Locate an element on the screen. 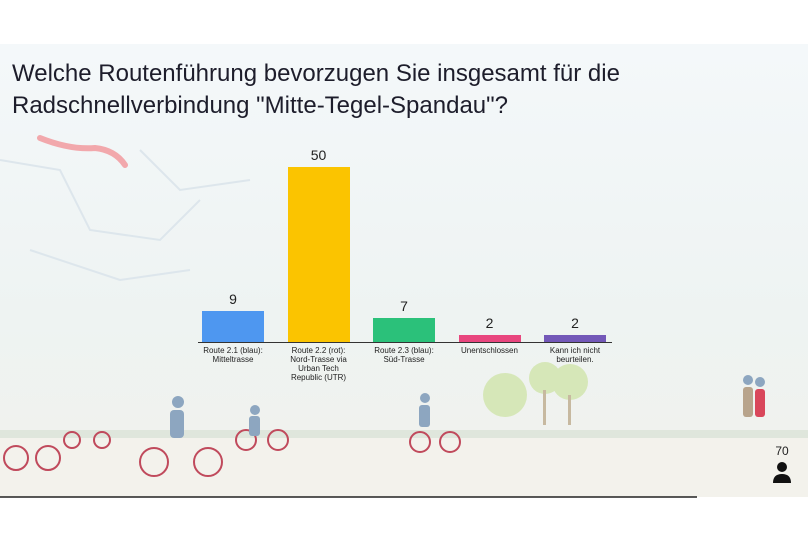 The width and height of the screenshot is (808, 540). trees is located at coordinates (535, 393).